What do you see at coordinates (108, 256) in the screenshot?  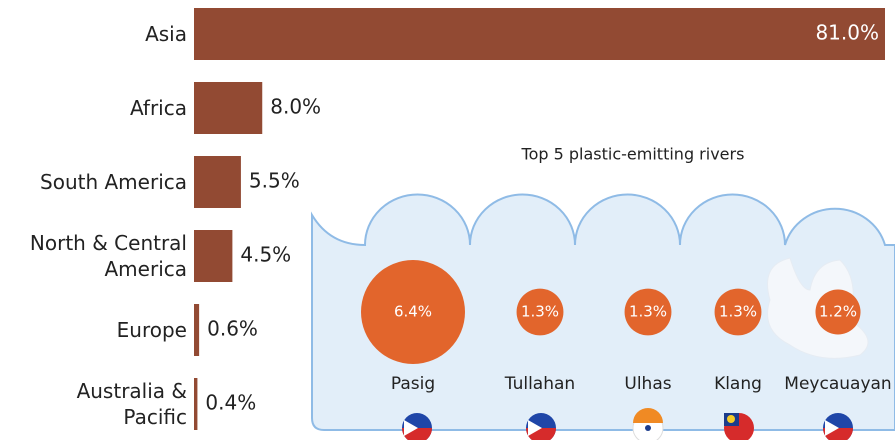 I see `category-label: North & Central America` at bounding box center [108, 256].